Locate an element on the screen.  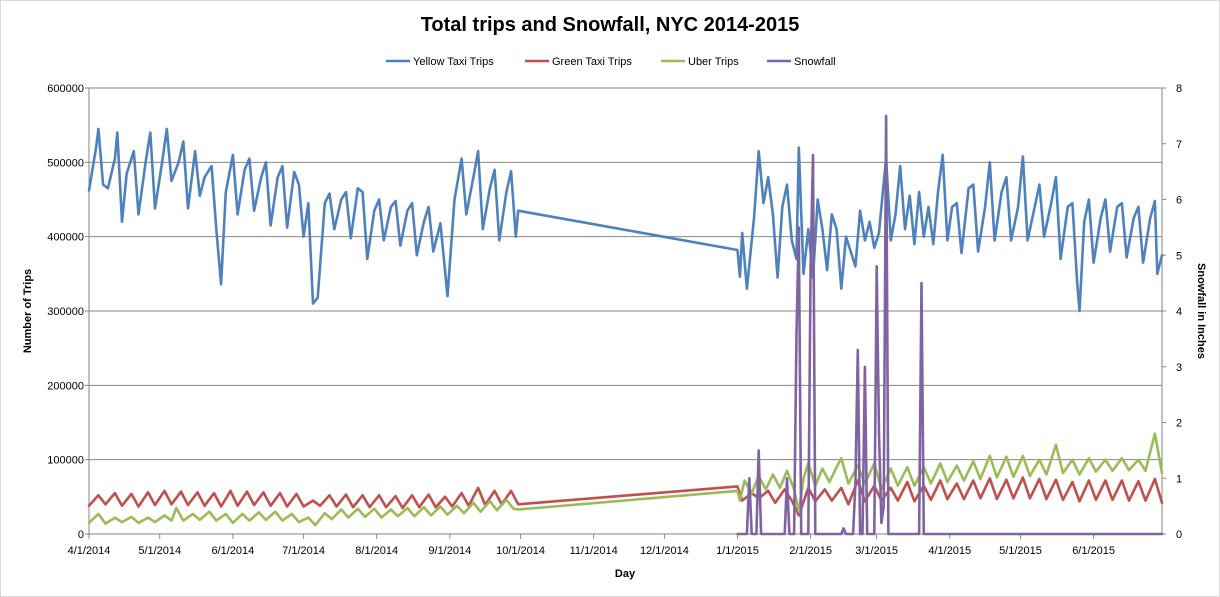
x-tick-label: 4/1/2014 is located at coordinates (89, 551).